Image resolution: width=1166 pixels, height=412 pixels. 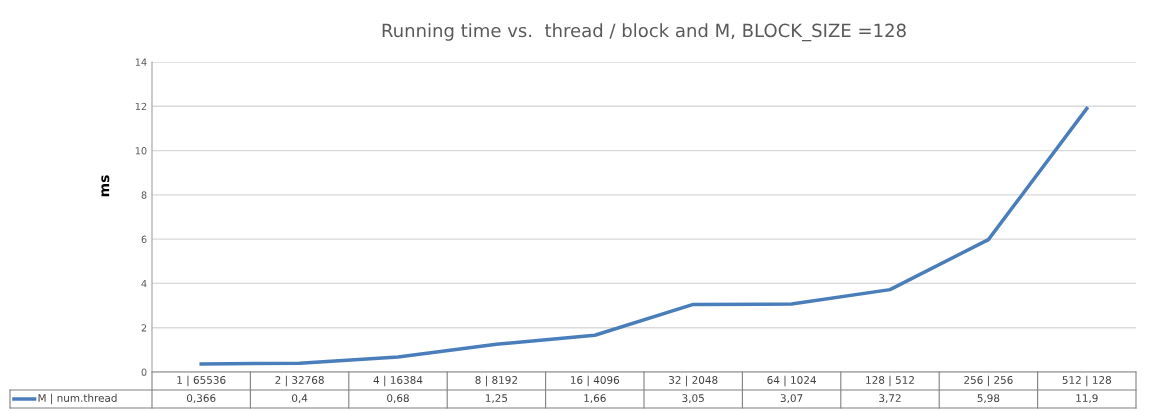 What do you see at coordinates (144, 239) in the screenshot?
I see `y-tick-label: 6` at bounding box center [144, 239].